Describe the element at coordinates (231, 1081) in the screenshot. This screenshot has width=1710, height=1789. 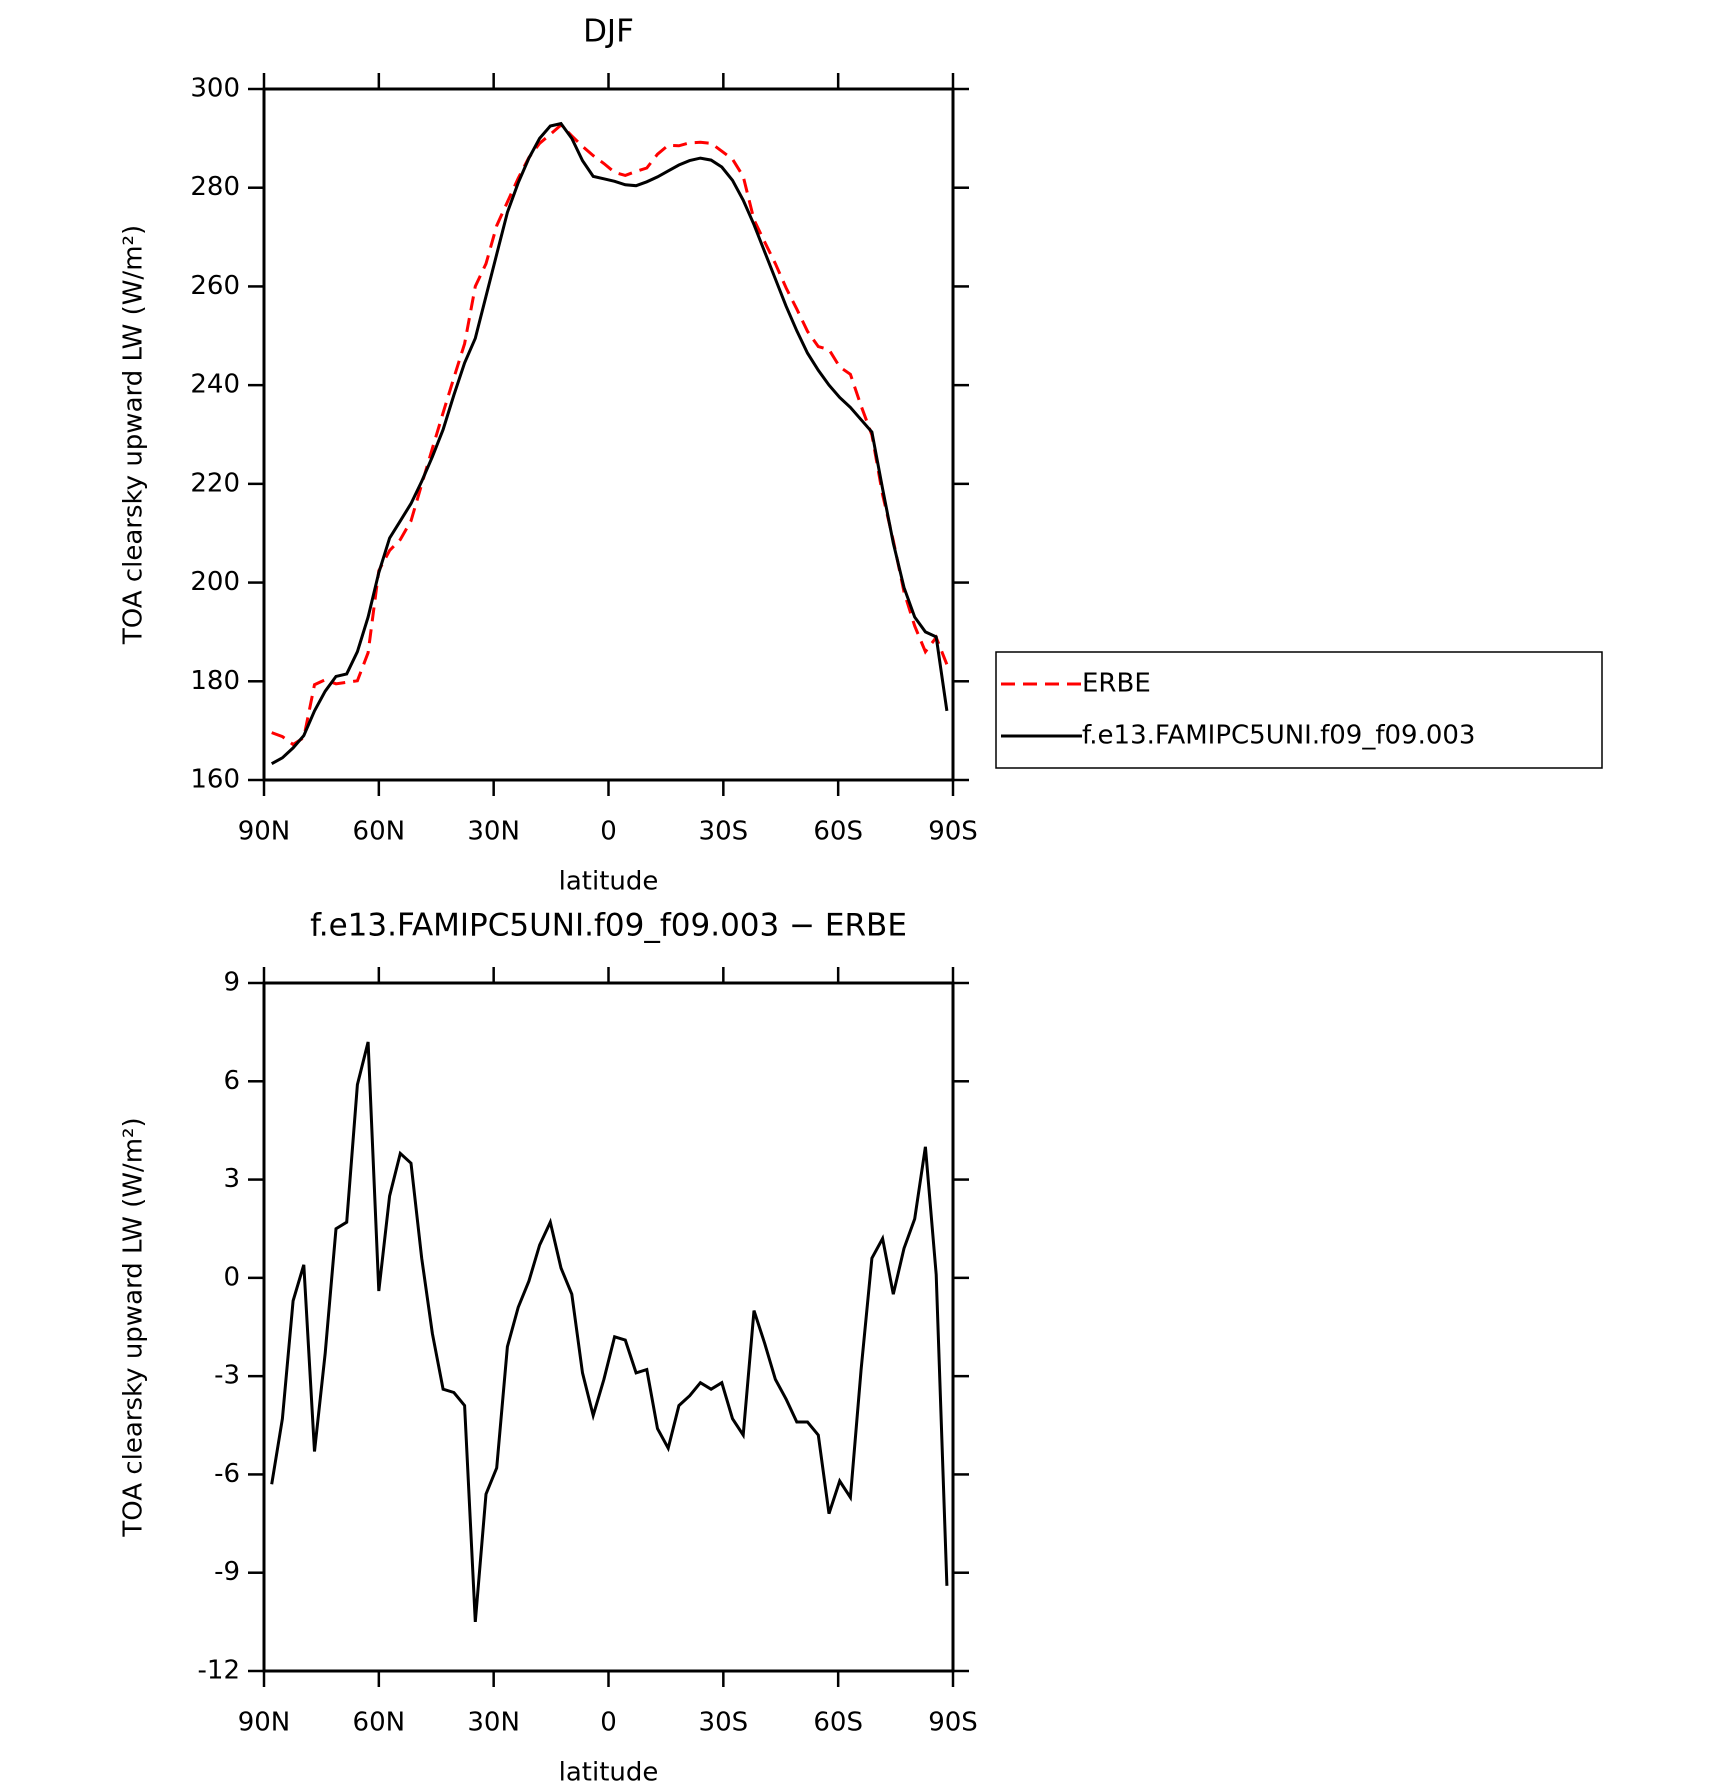
I see `y-tick-label: 6` at that location.